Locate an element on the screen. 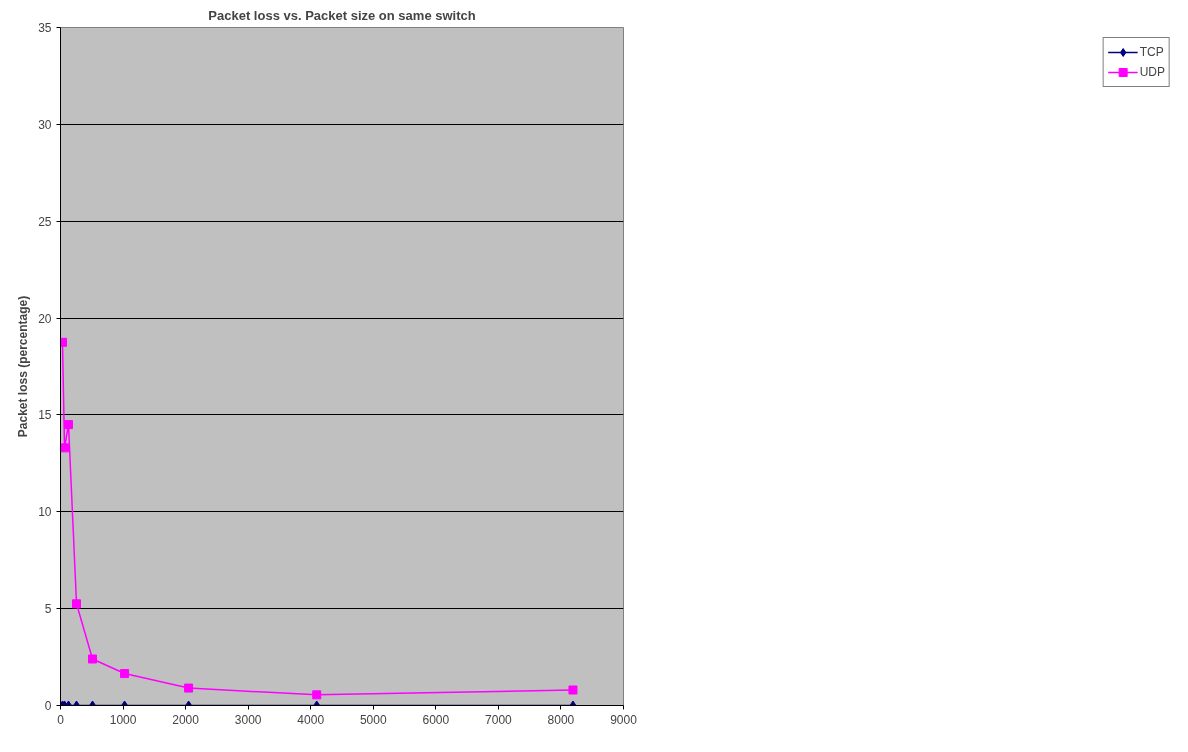  legend-label: TCP is located at coordinates (1151, 52).